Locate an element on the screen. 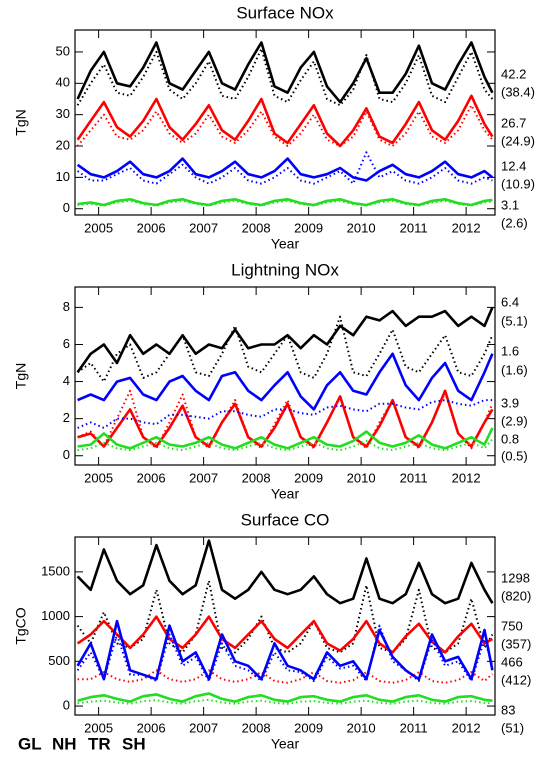 Image resolution: width=539 pixels, height=758 pixels. series-label: 12.4 is located at coordinates (513, 165).